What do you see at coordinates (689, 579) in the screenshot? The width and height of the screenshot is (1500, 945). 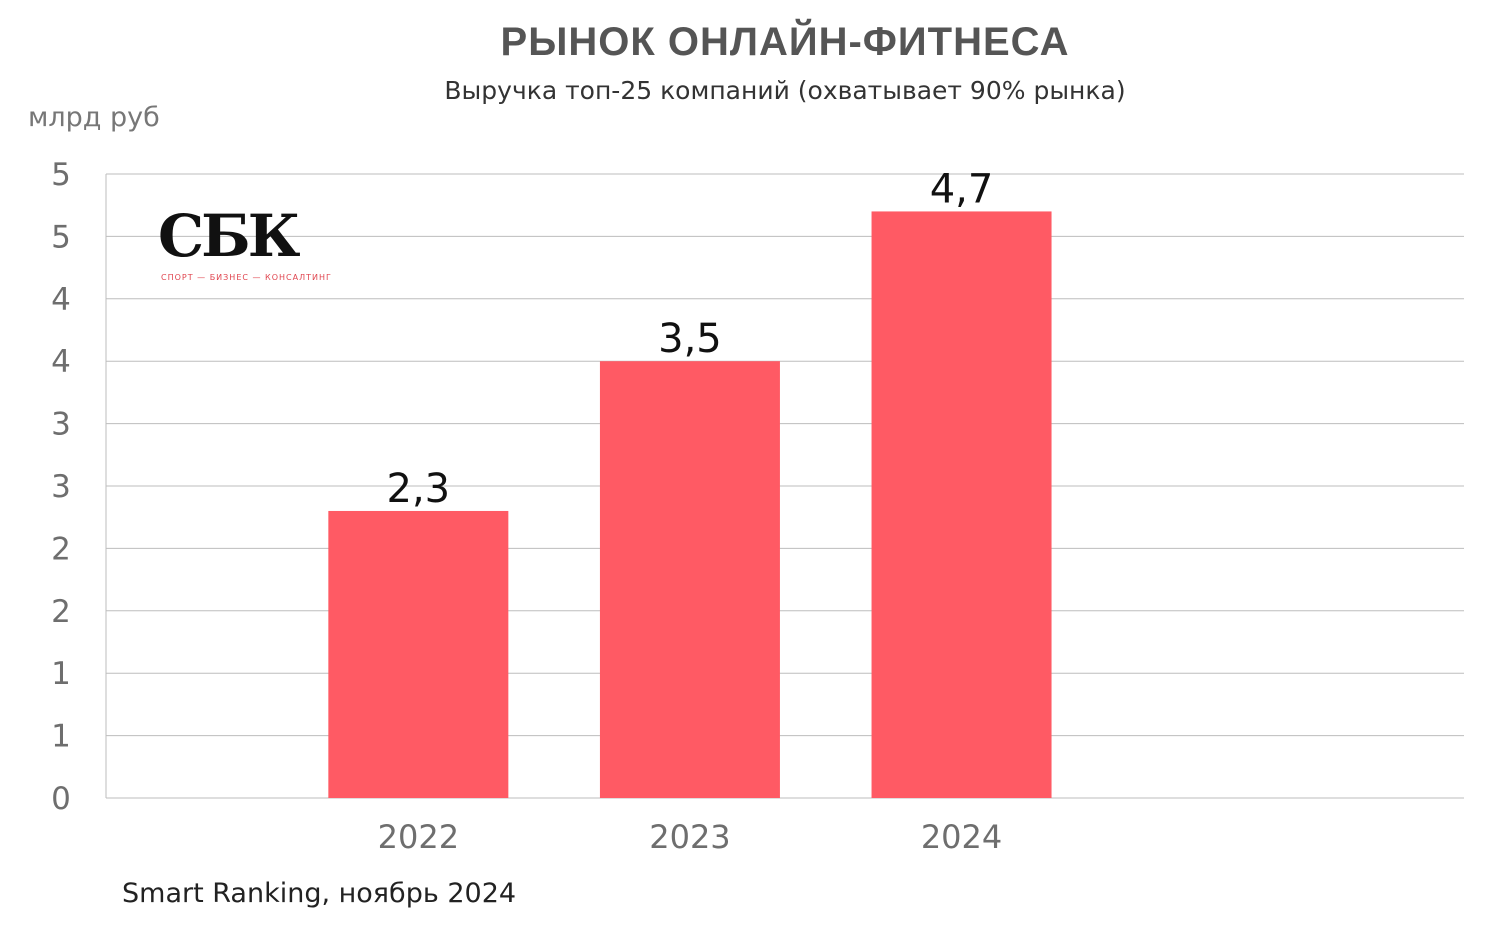 I see `bar-2023` at bounding box center [689, 579].